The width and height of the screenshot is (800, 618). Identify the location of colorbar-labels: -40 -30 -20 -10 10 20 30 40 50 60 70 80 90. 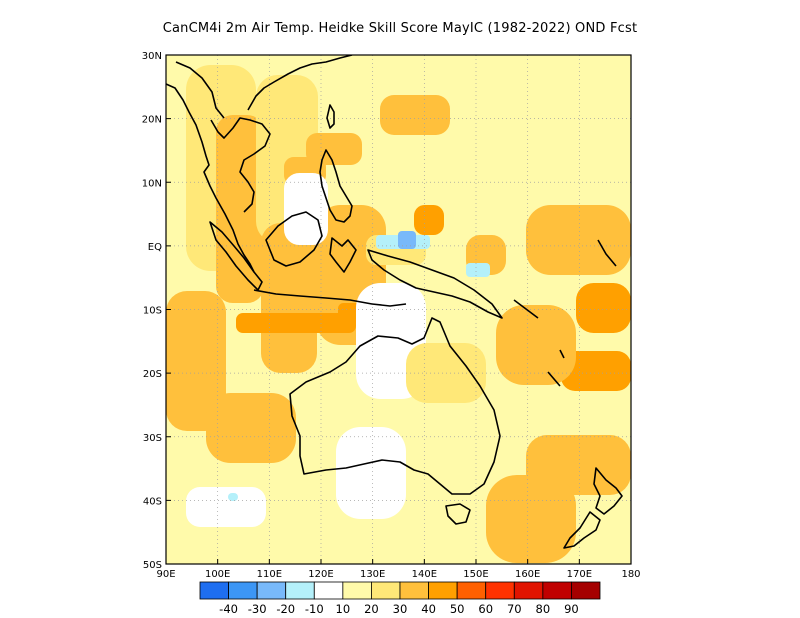
(399, 609).